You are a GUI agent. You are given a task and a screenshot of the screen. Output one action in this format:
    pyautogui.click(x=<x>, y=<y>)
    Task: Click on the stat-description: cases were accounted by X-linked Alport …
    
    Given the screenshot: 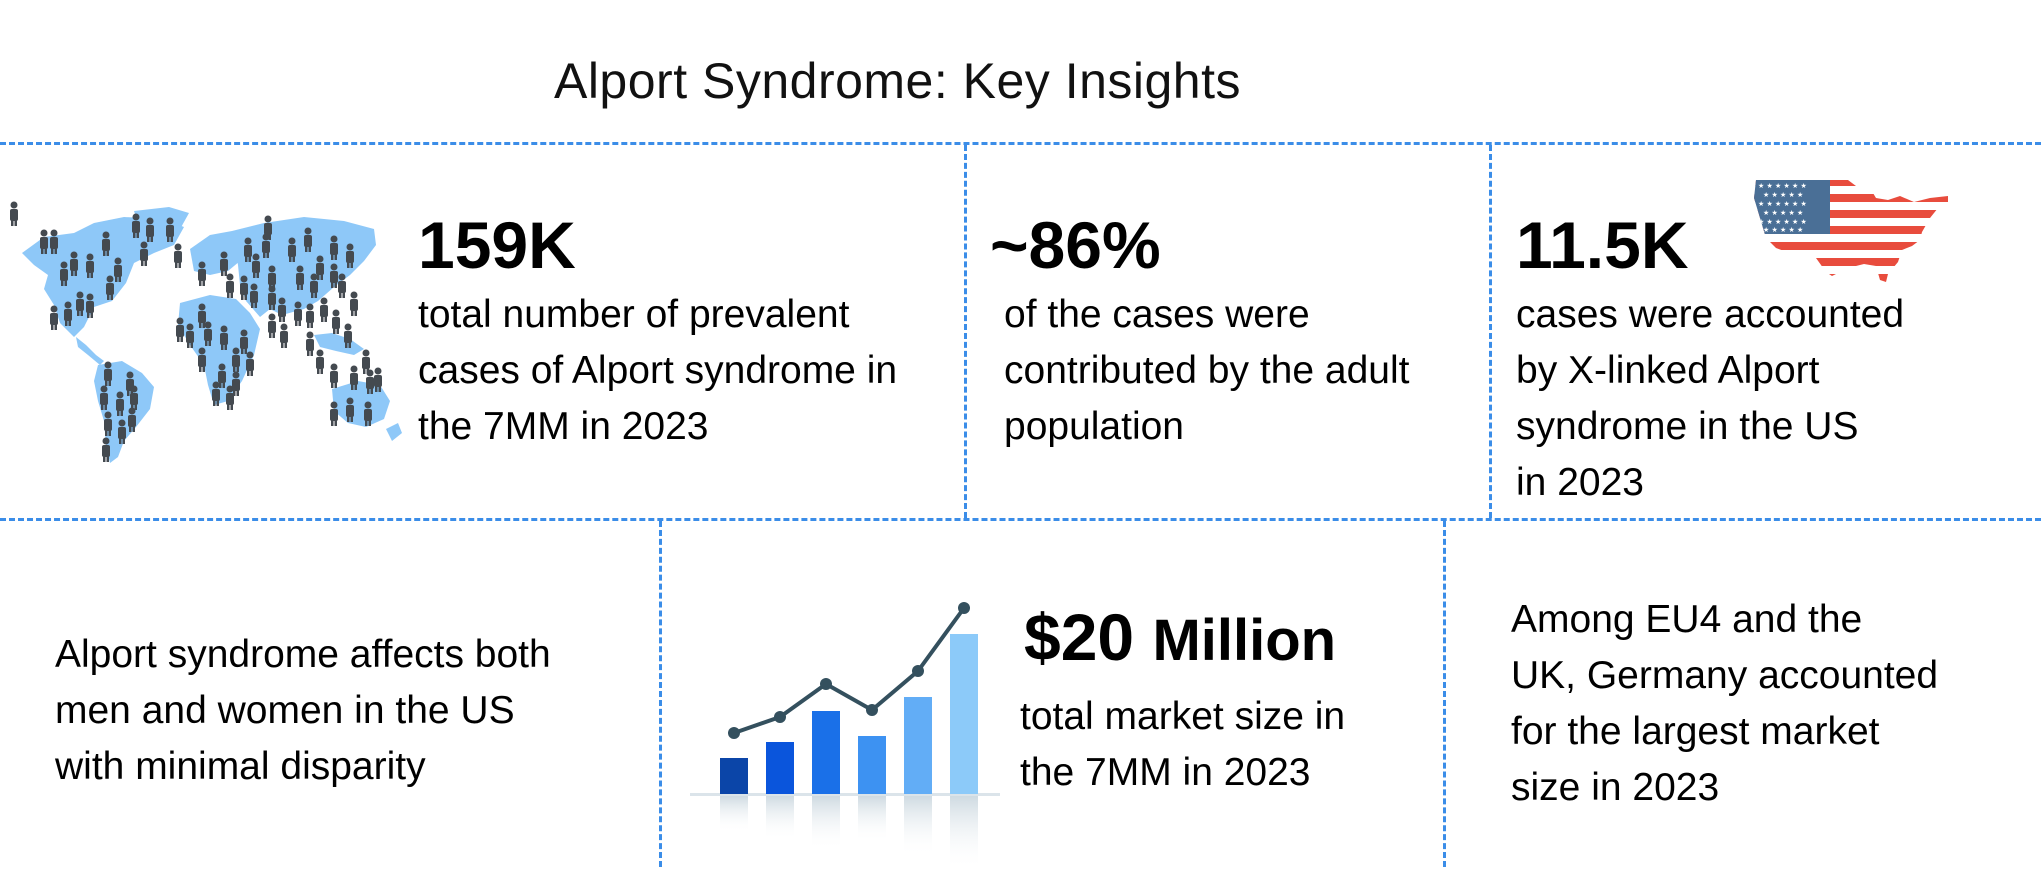 What is the action you would take?
    pyautogui.click(x=1710, y=398)
    